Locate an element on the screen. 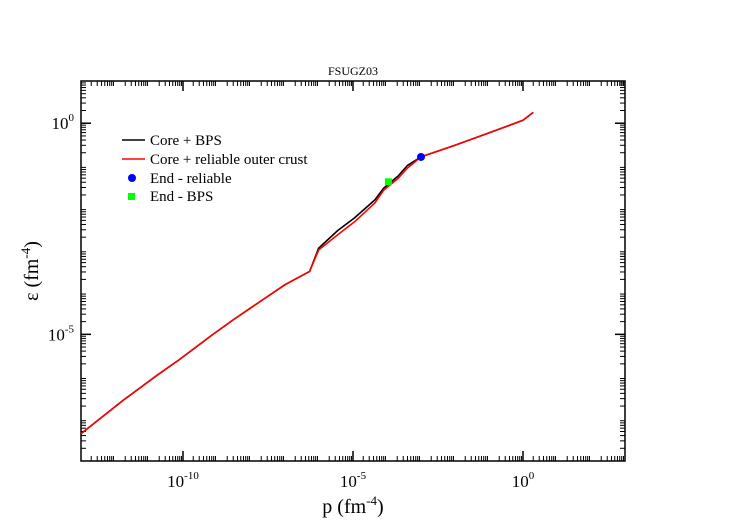  legend-label-core-bps: Core + BPS is located at coordinates (186, 141).